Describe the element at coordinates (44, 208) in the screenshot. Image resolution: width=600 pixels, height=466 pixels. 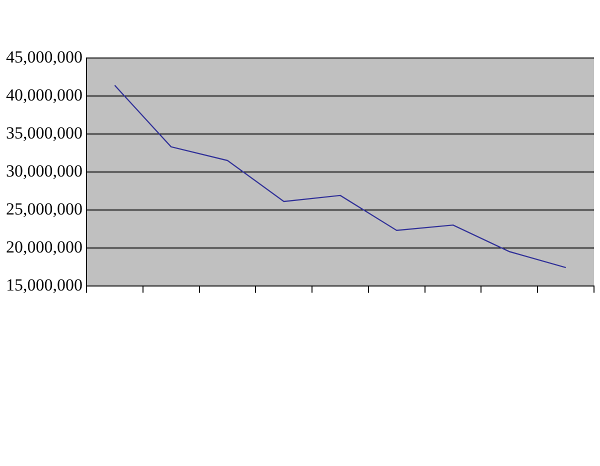
I see `y-tick-label: 25,000,000` at that location.